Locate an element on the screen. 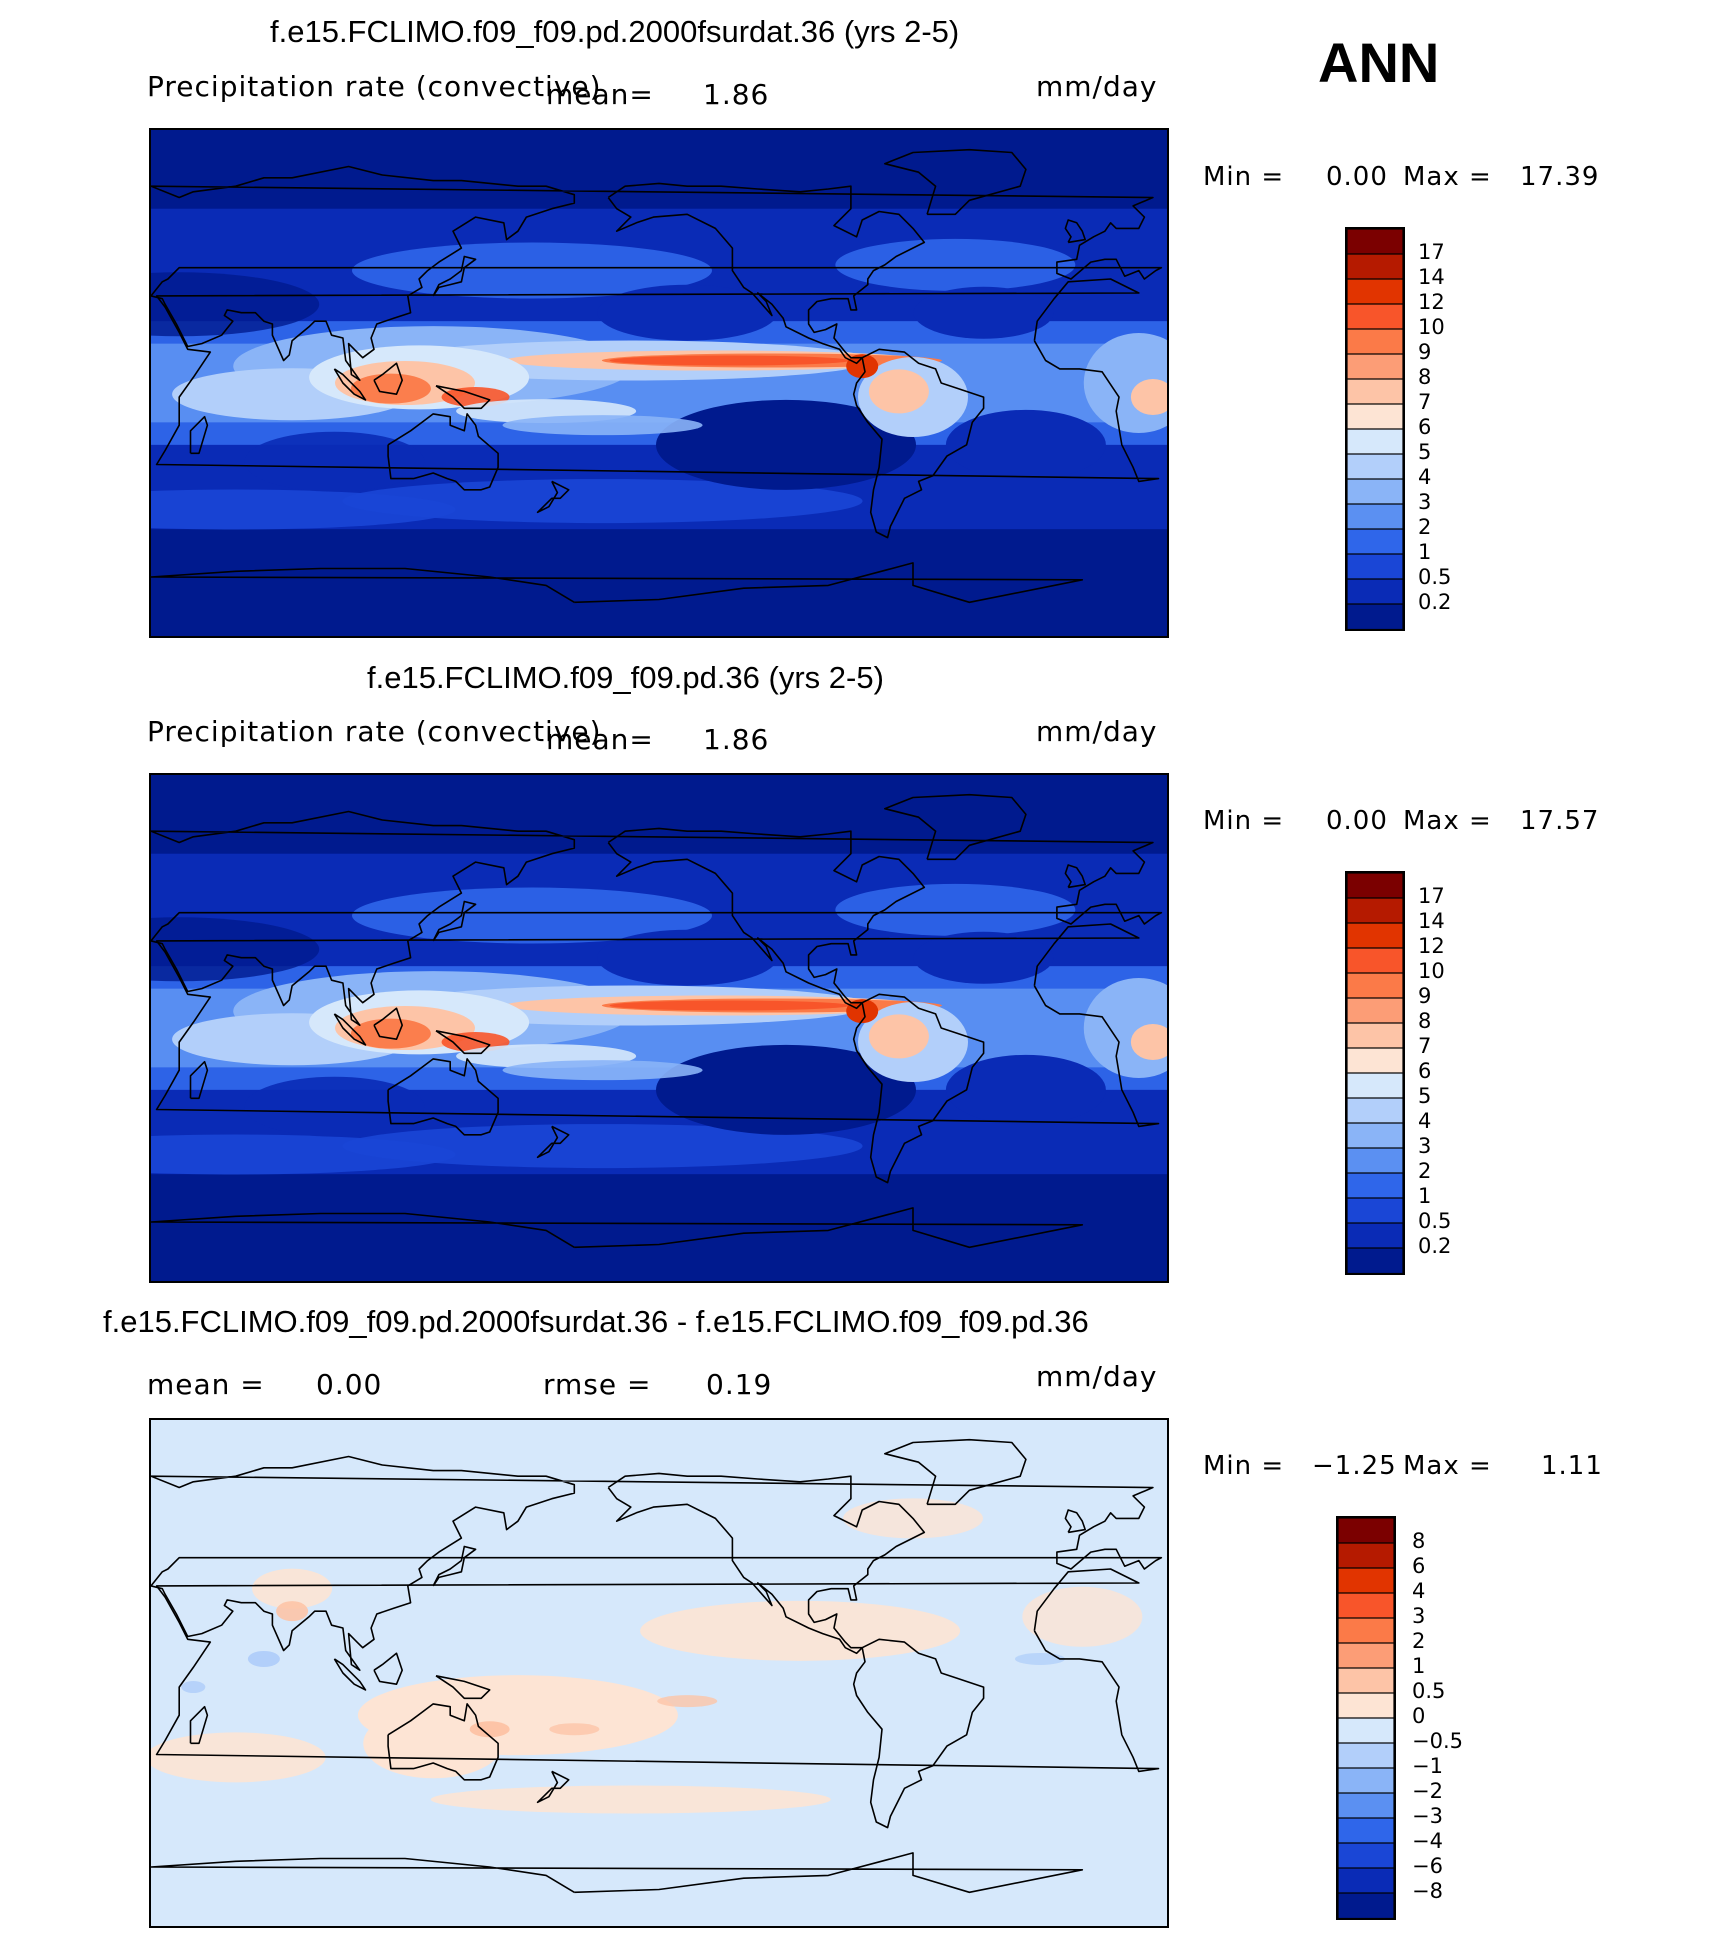 The height and width of the screenshot is (1936, 1710). colorbar-tick-label: 0 is located at coordinates (1419, 1716).